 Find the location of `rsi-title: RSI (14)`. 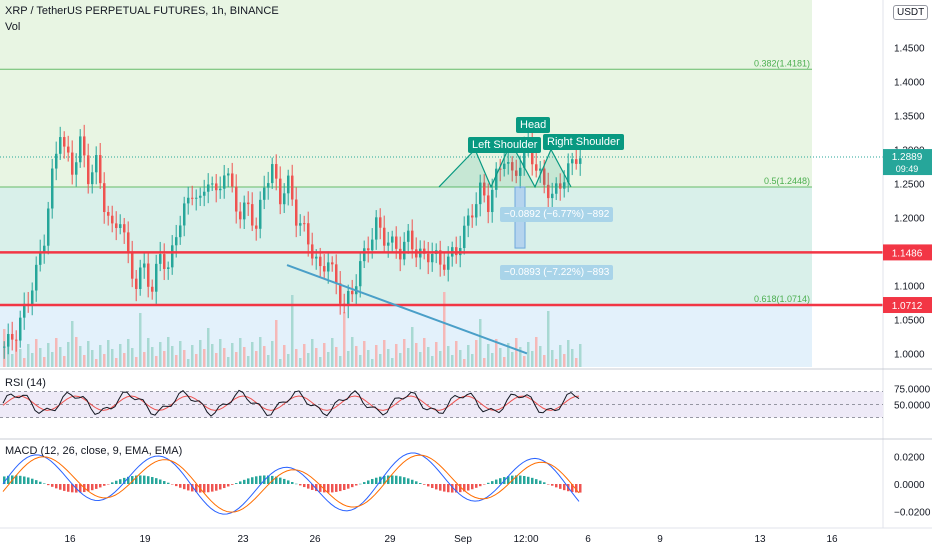

rsi-title: RSI (14) is located at coordinates (25, 383).